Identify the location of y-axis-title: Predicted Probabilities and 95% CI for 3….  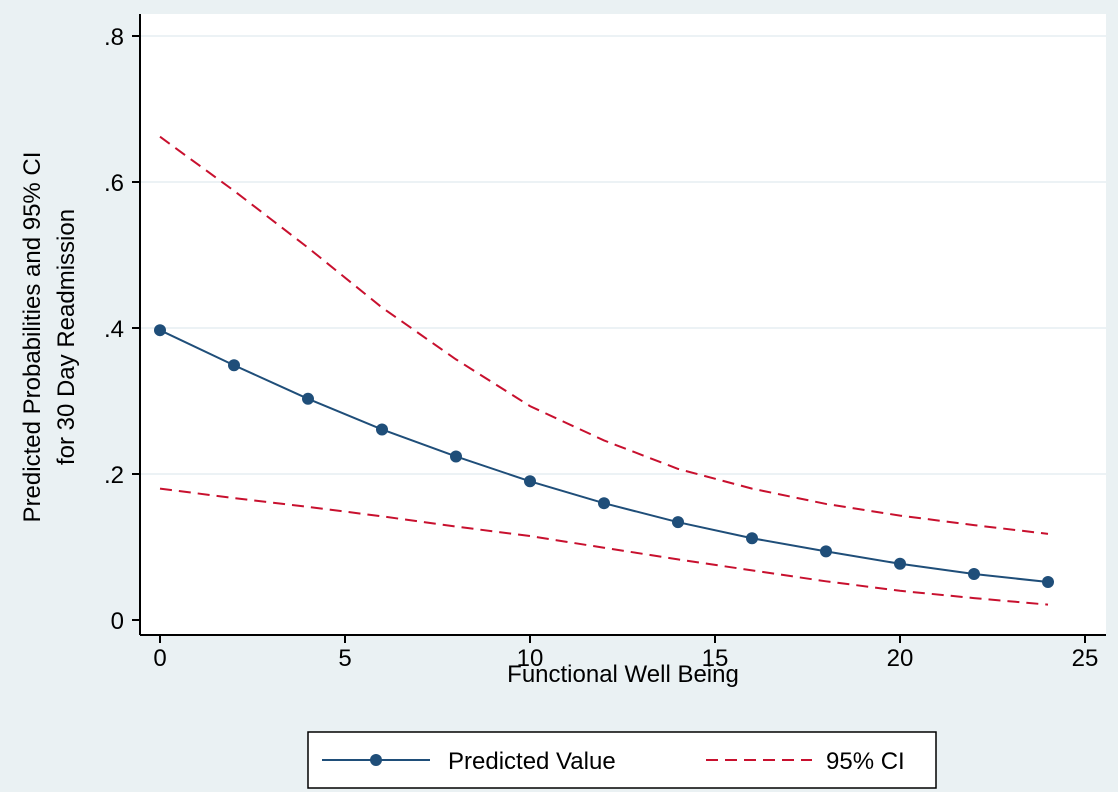
(49, 337).